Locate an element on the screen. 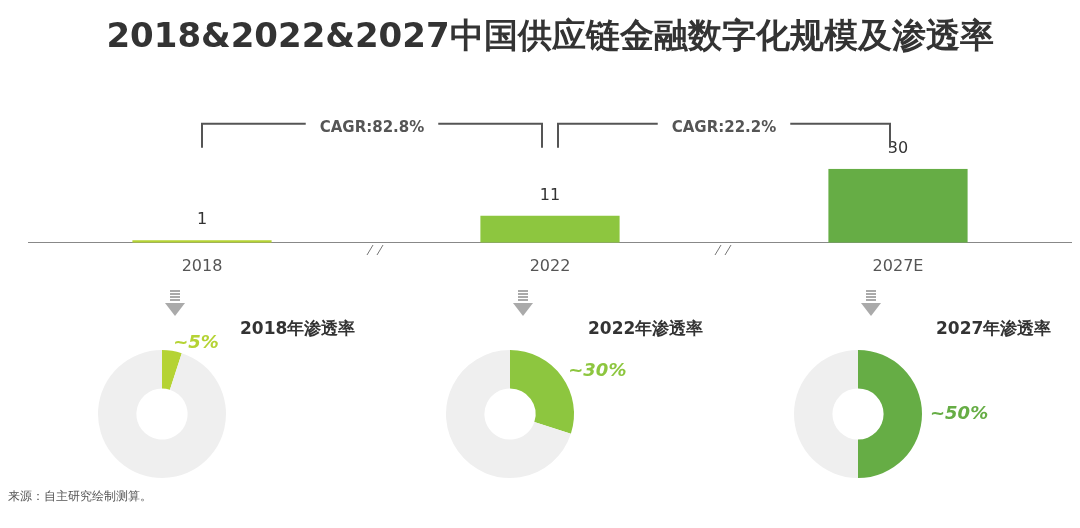  data-label: 30 is located at coordinates (898, 147).